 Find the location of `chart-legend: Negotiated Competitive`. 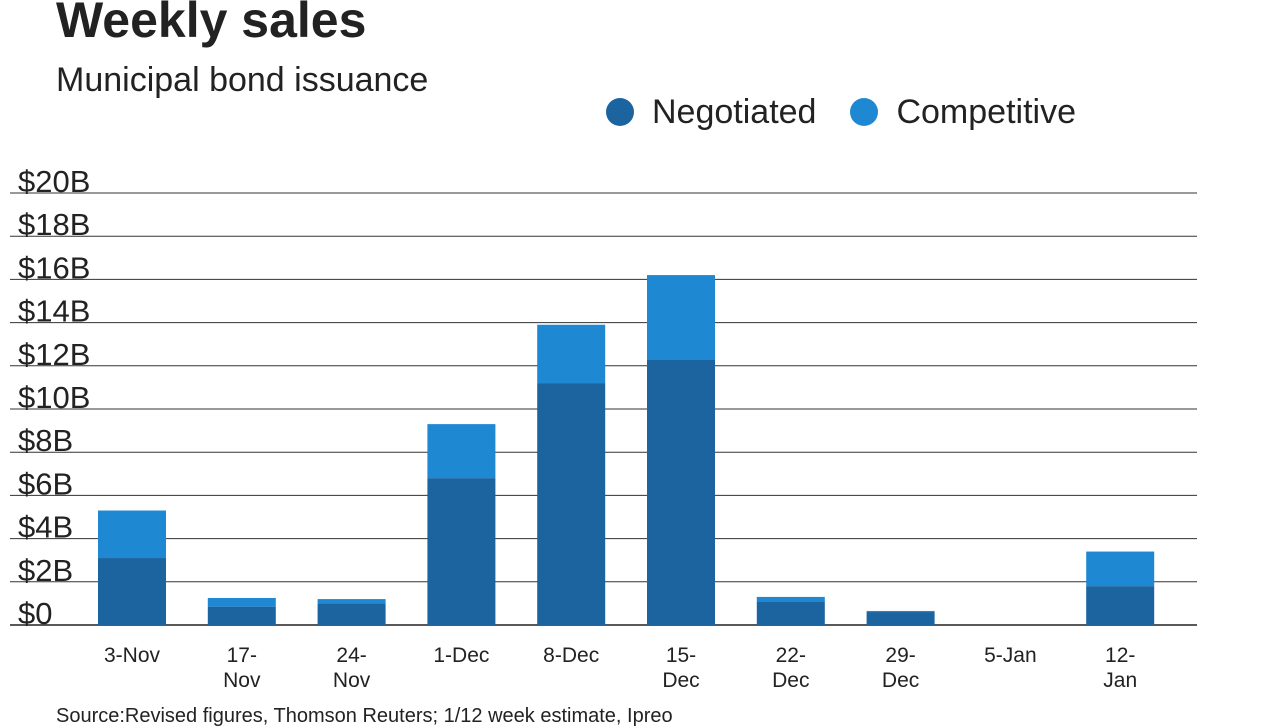

chart-legend: Negotiated Competitive is located at coordinates (858, 112).